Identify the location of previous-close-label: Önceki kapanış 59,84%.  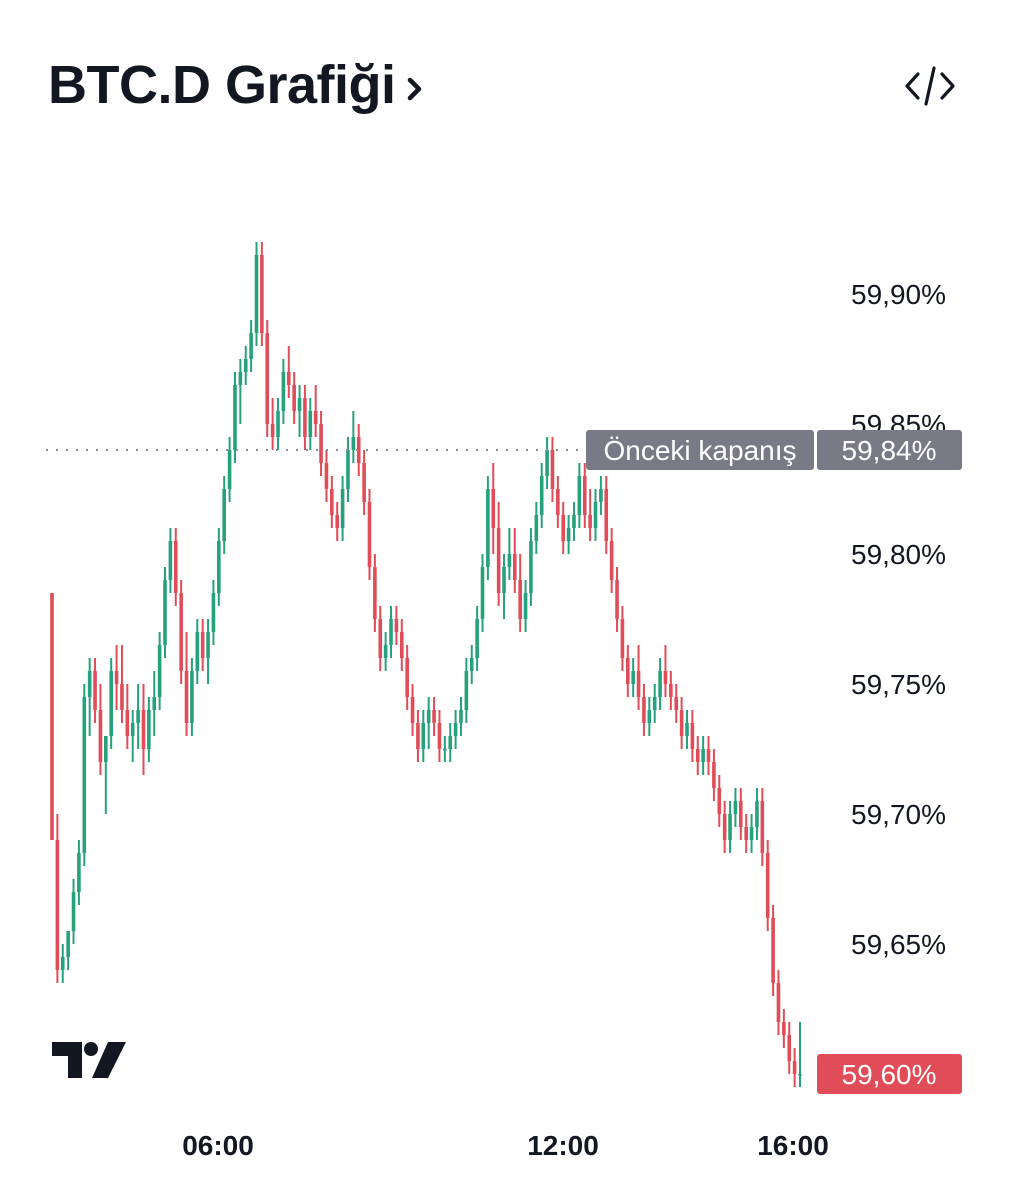
(774, 450).